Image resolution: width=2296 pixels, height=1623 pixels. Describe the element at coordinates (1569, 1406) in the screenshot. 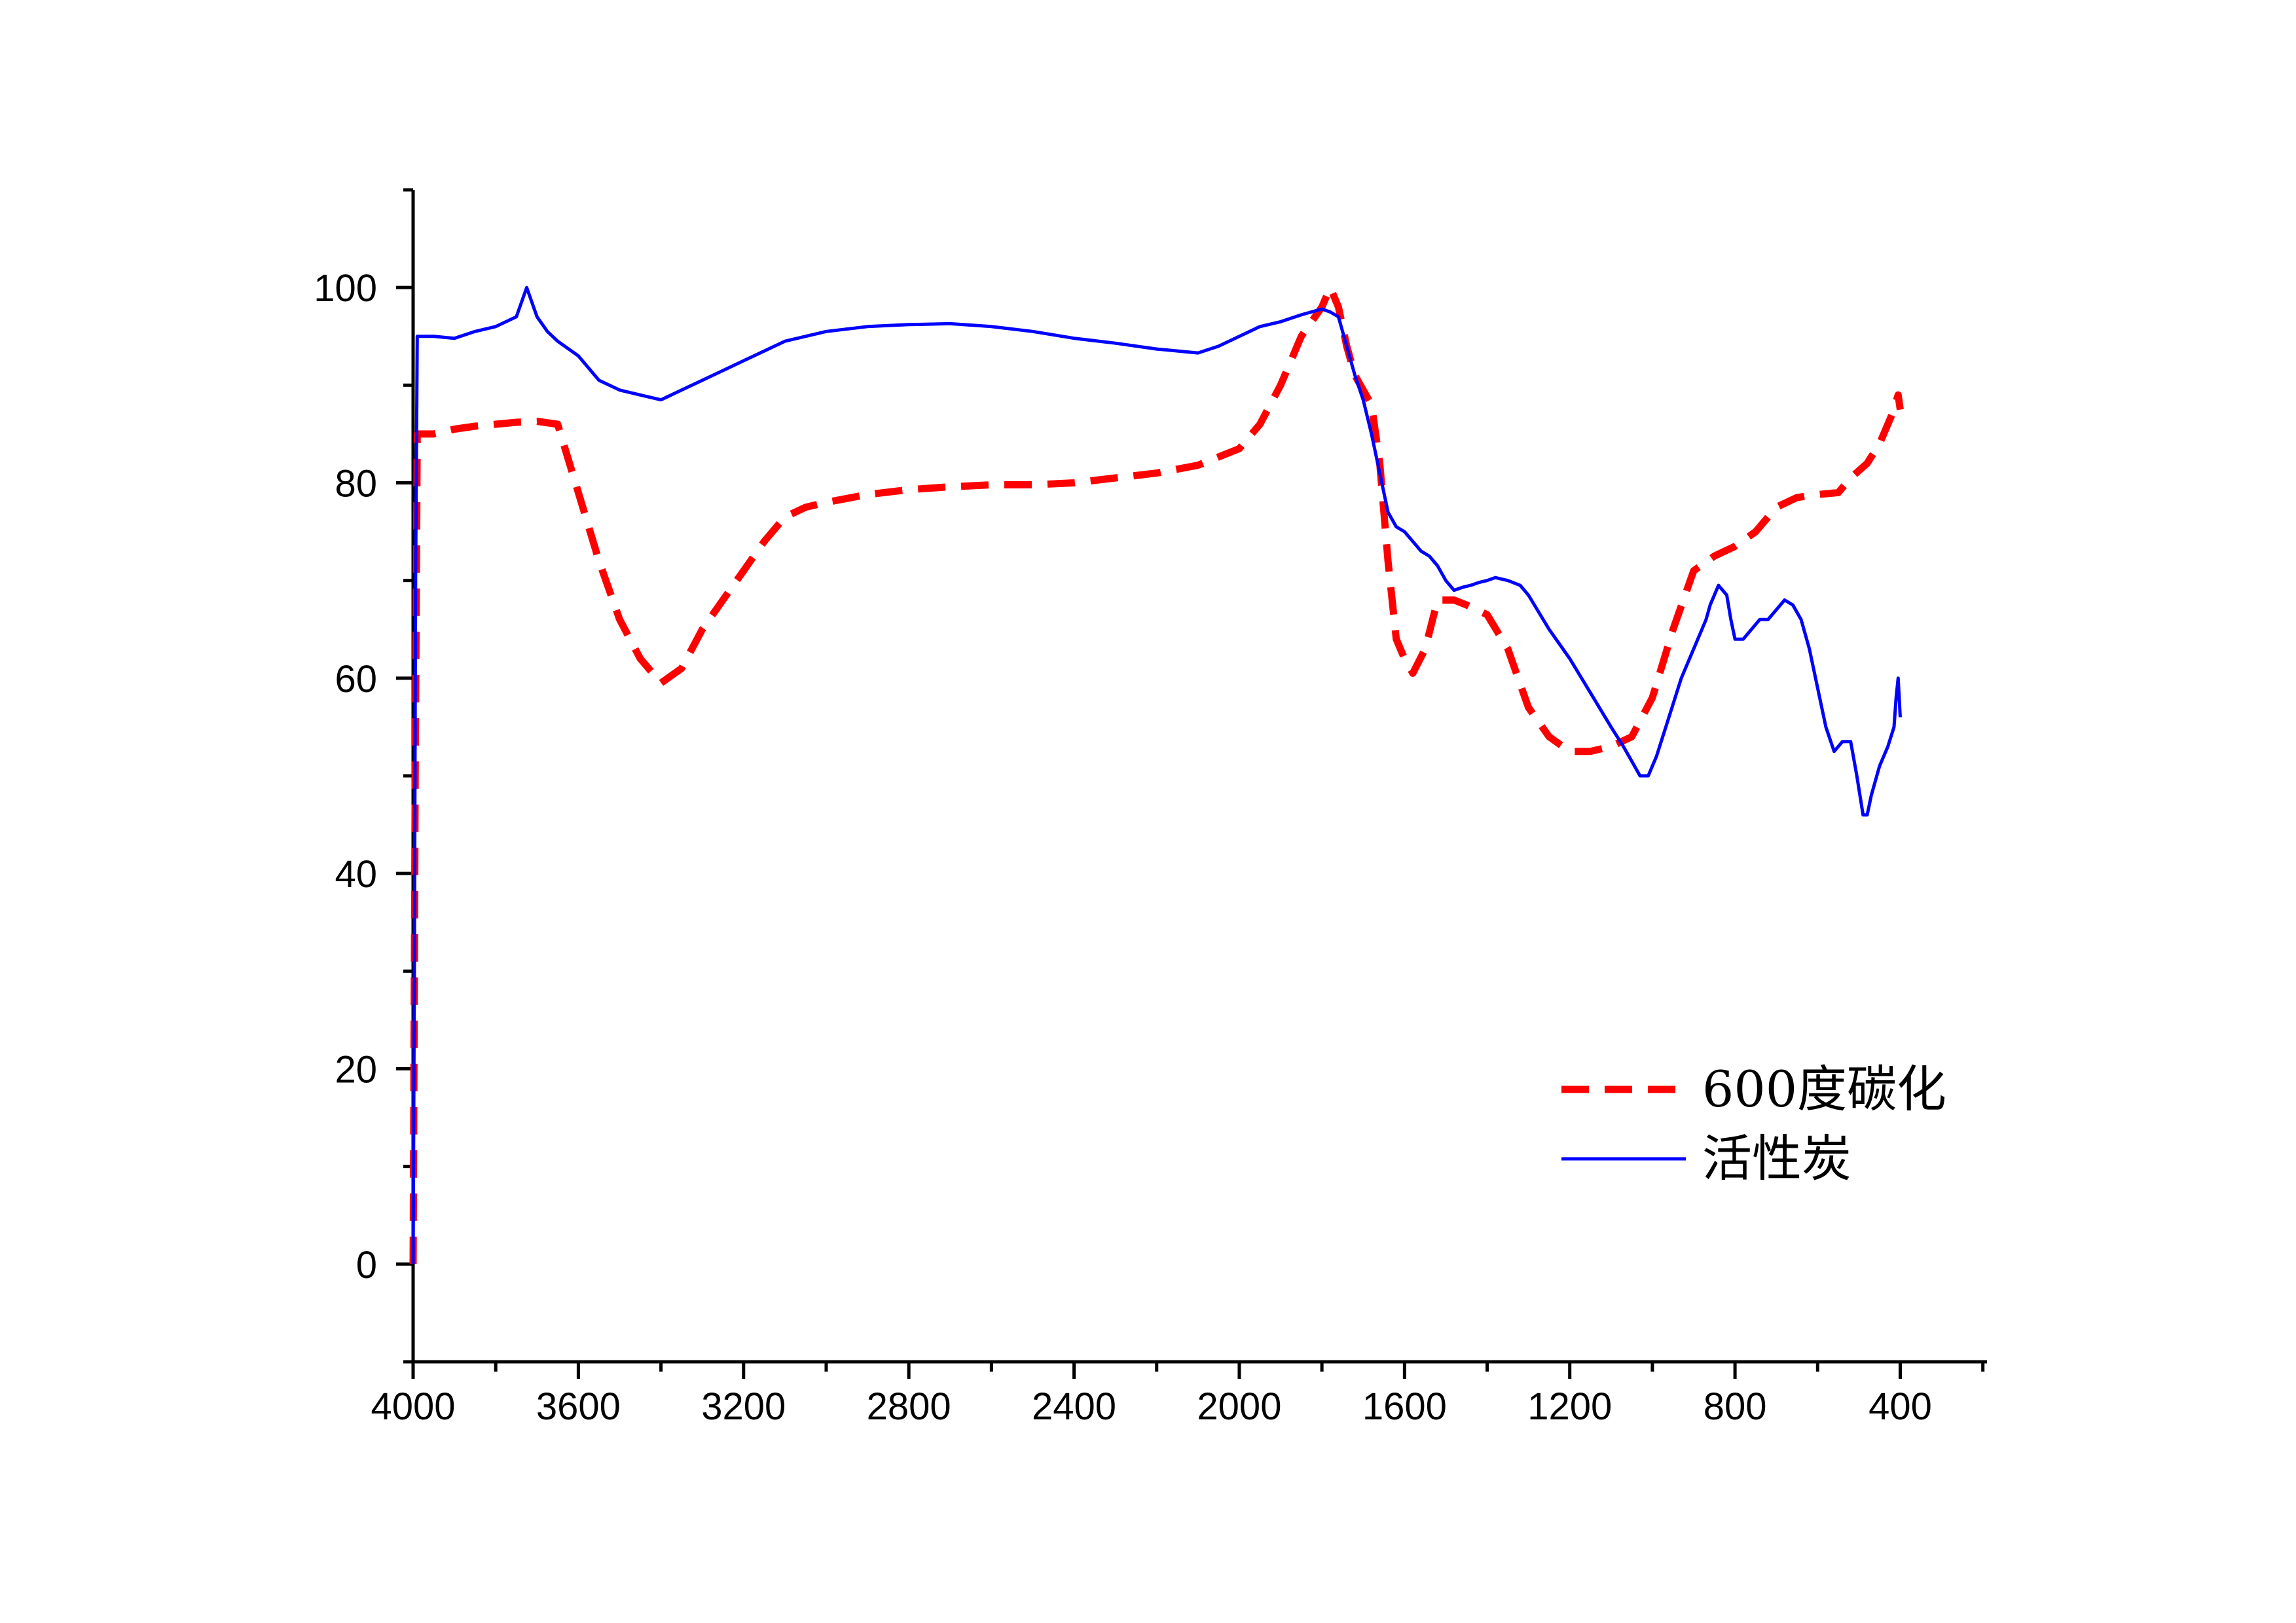

I see `x-tick-label: 1200` at that location.